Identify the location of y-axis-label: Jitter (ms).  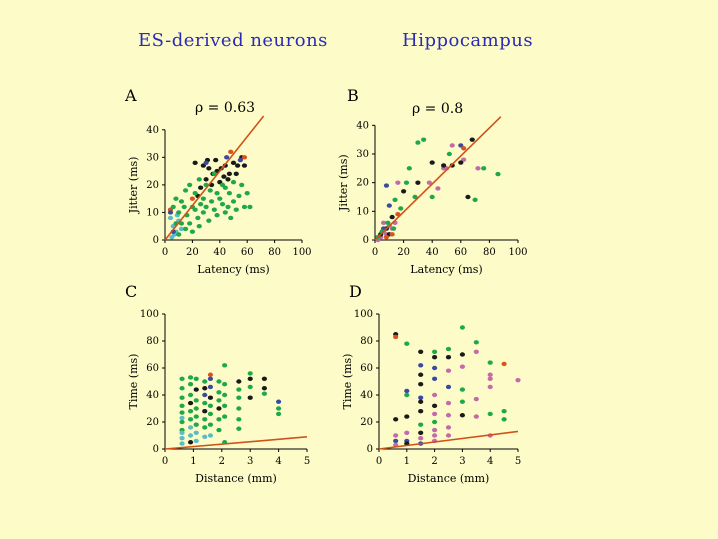
(133, 186).